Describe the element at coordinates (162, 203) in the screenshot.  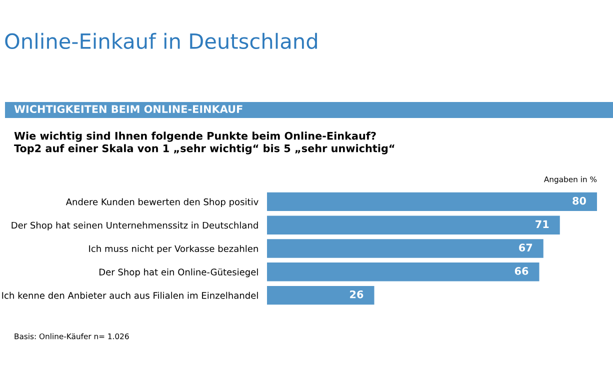
I see `y-tick-label: Andere Kunden bewerten den Shop positiv` at that location.